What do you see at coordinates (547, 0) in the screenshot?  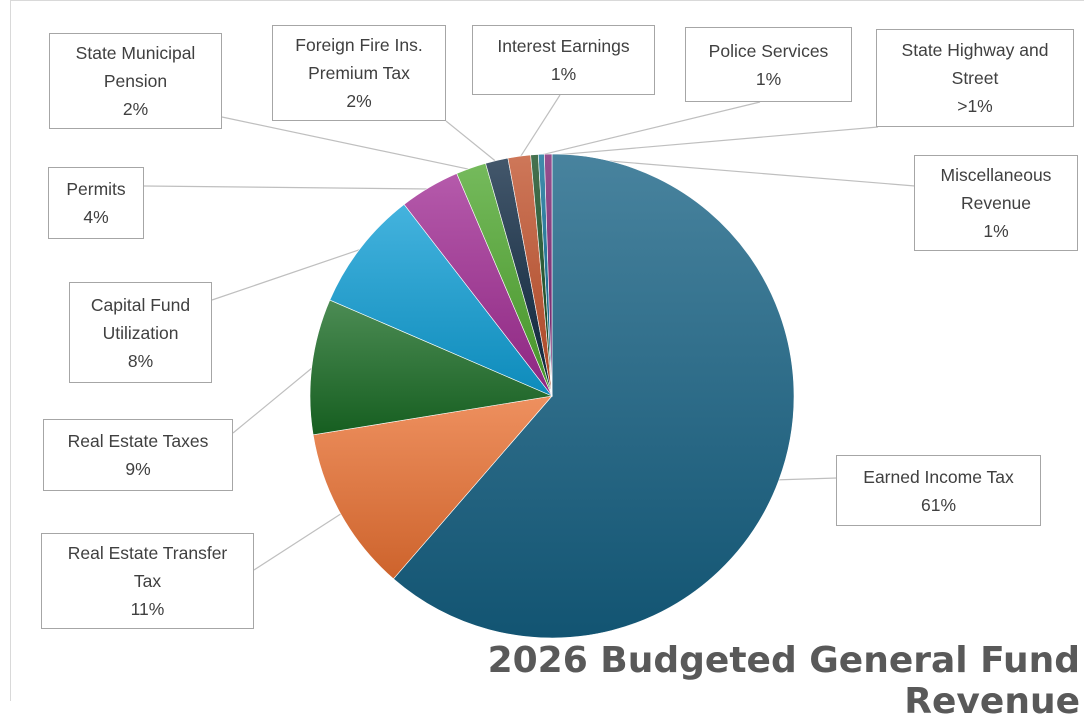 I see `chart-frame-top-edge` at bounding box center [547, 0].